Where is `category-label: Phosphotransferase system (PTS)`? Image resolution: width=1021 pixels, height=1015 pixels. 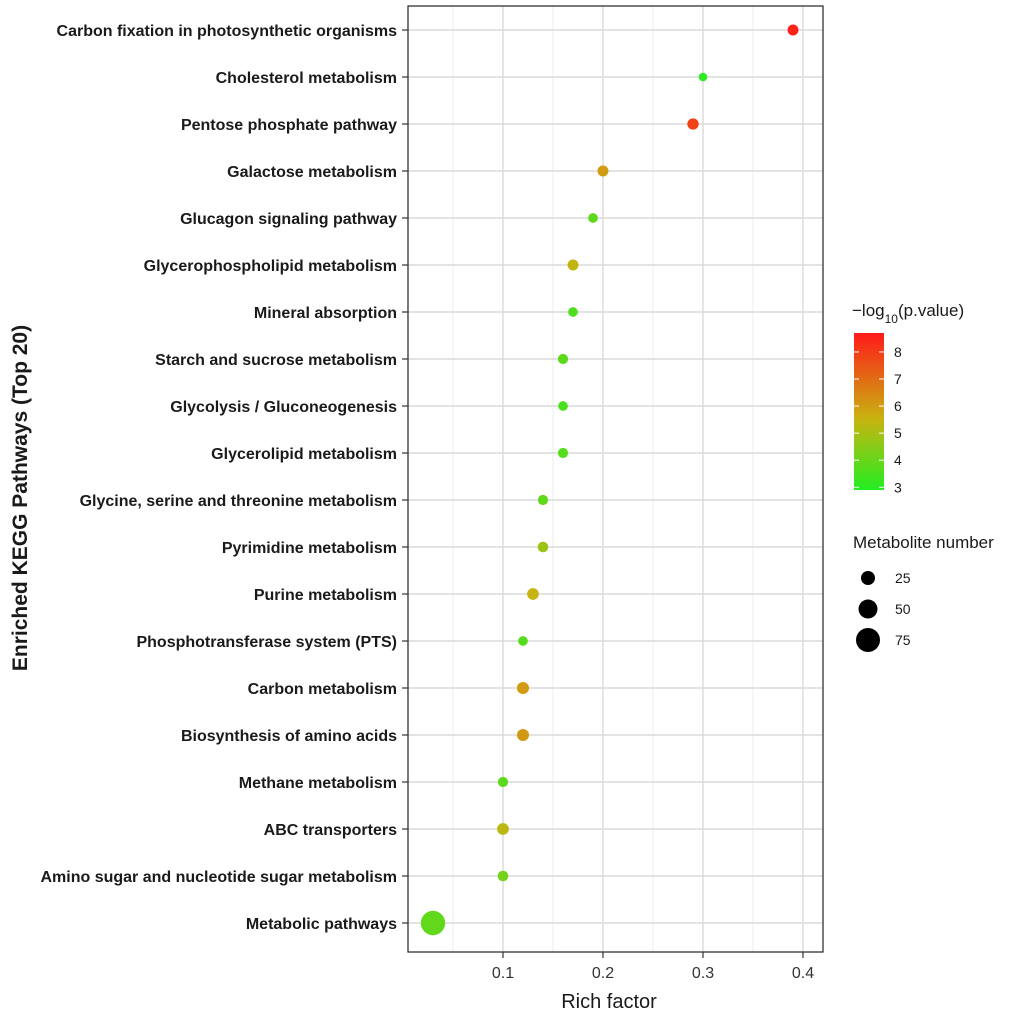 category-label: Phosphotransferase system (PTS) is located at coordinates (266, 642).